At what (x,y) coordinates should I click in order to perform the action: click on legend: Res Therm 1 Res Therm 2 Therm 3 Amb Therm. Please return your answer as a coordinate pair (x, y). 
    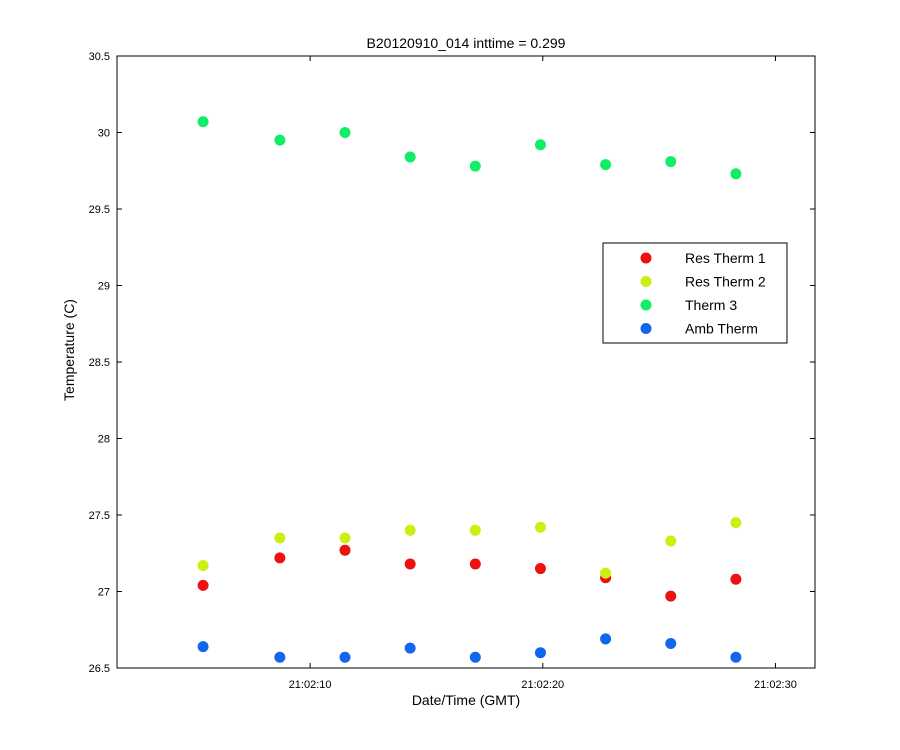
    Looking at the image, I should click on (695, 293).